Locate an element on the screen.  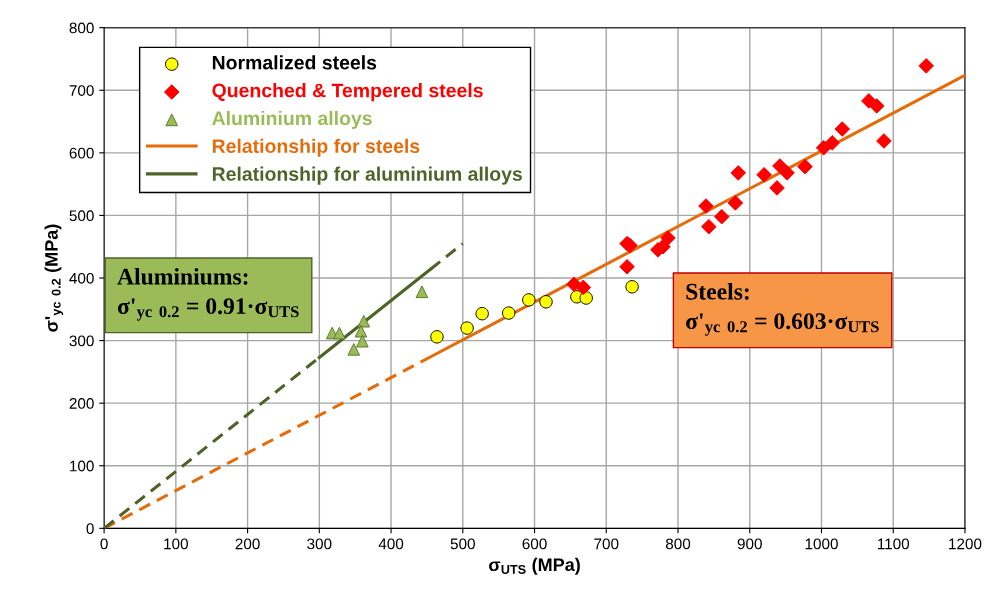
x-tick-label: 600 is located at coordinates (534, 544).